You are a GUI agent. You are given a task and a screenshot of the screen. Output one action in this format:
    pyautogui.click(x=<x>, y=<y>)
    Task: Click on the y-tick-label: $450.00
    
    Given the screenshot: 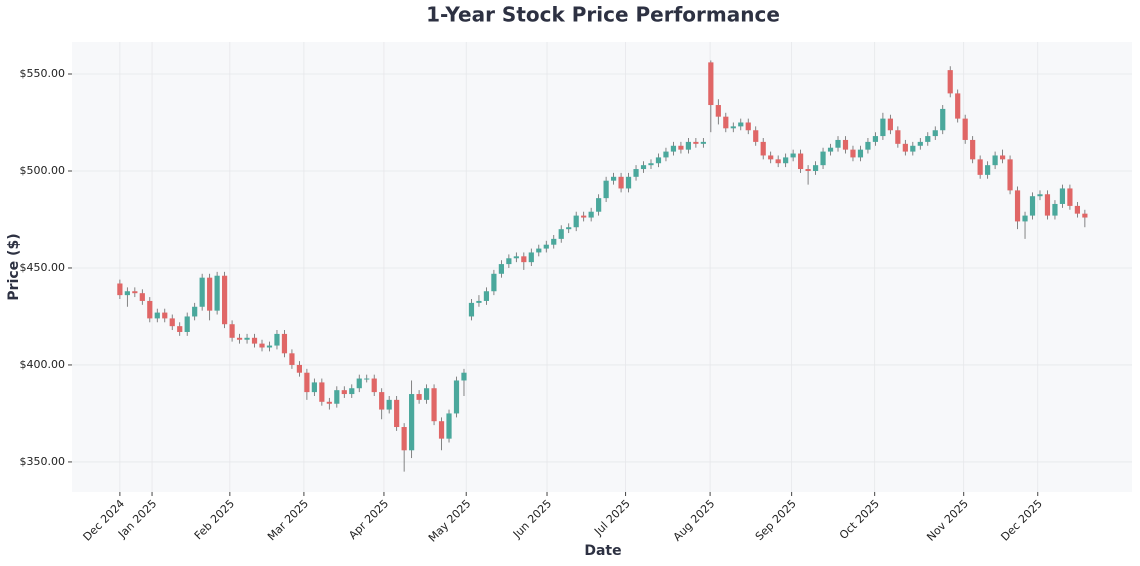 What is the action you would take?
    pyautogui.click(x=43, y=267)
    